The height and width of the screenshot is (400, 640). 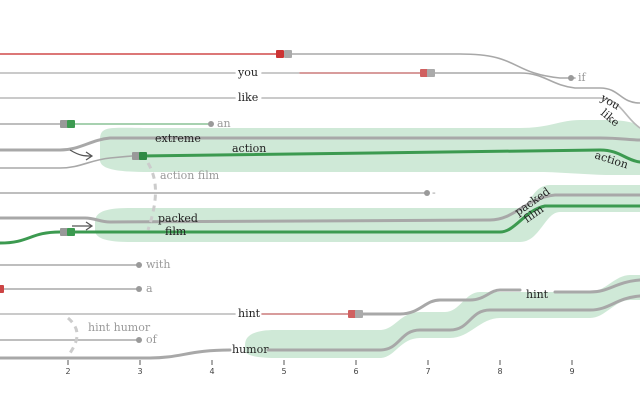 What do you see at coordinates (149, 288) in the screenshot?
I see `label-a: a` at bounding box center [149, 288].